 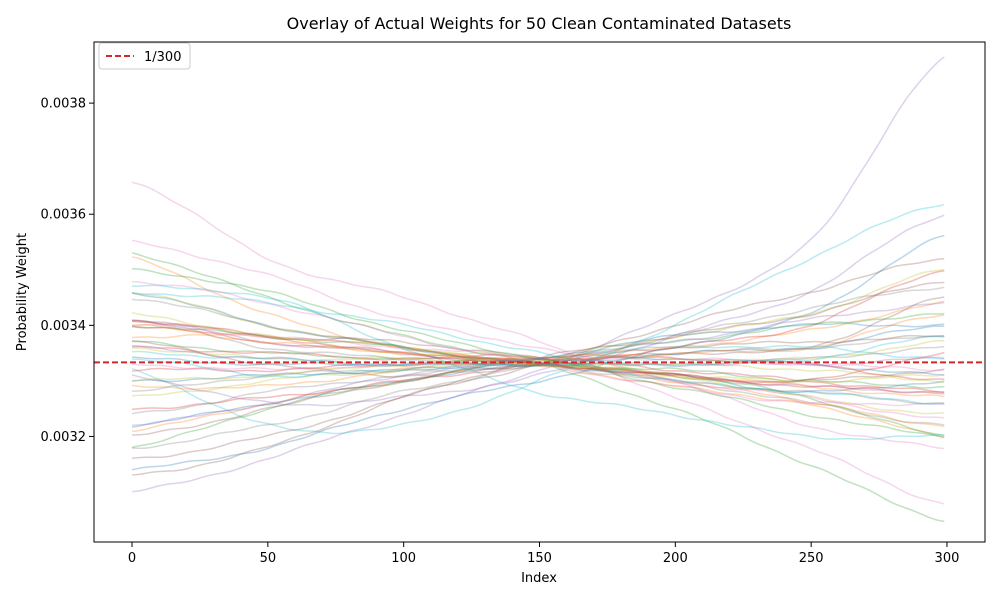 What do you see at coordinates (539, 578) in the screenshot?
I see `x-axis-label: Index` at bounding box center [539, 578].